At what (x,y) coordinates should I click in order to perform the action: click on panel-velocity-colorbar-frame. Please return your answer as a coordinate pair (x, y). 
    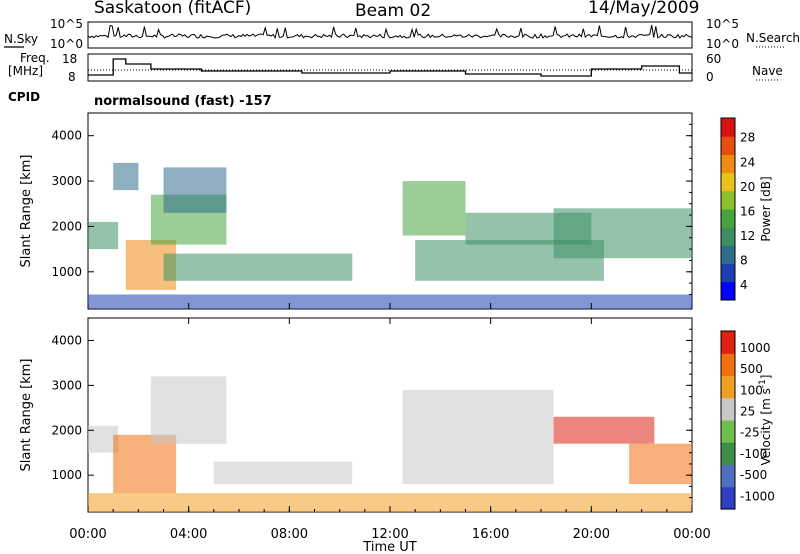
    Looking at the image, I should click on (728, 420).